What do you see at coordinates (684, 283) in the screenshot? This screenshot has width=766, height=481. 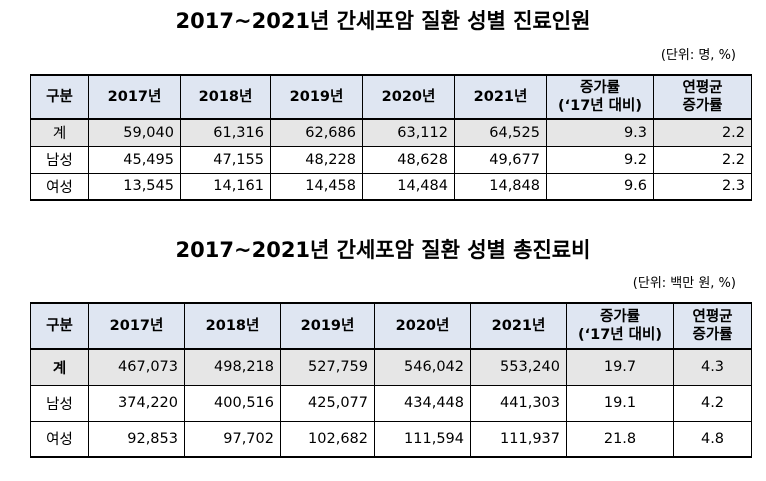 I see `cost-unit-note: (단위: 백만 원, %)` at bounding box center [684, 283].